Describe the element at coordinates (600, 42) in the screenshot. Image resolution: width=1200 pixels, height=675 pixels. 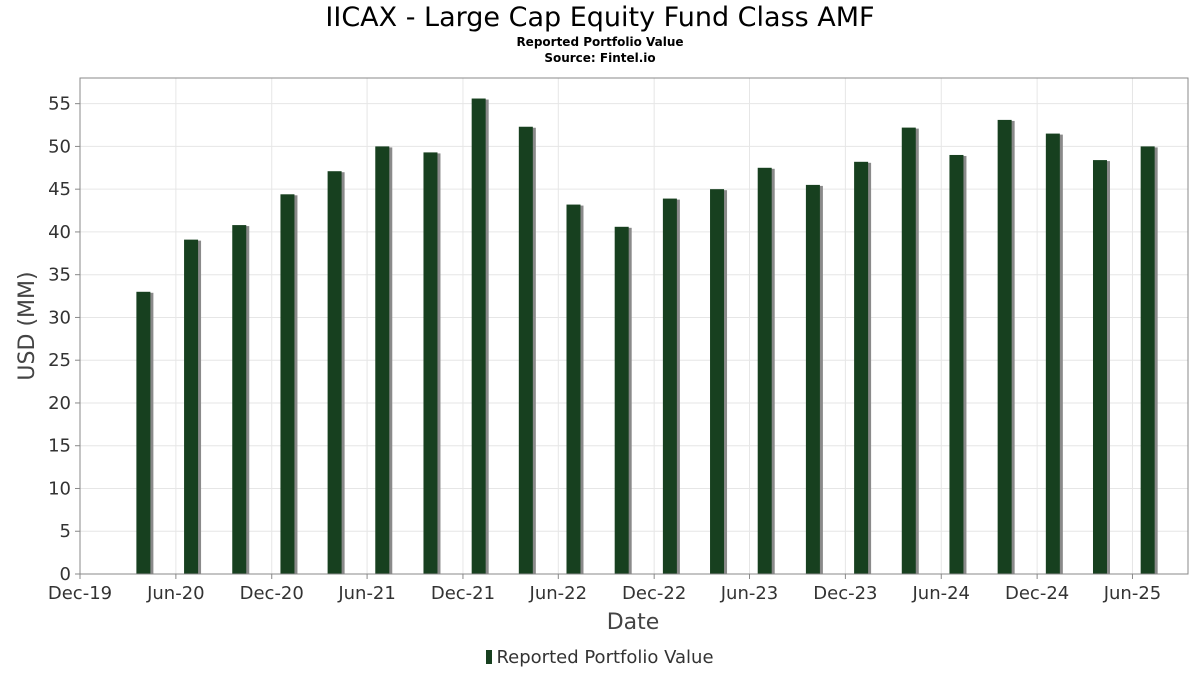
I see `chart-subtitle: Reported Portfolio Value` at that location.